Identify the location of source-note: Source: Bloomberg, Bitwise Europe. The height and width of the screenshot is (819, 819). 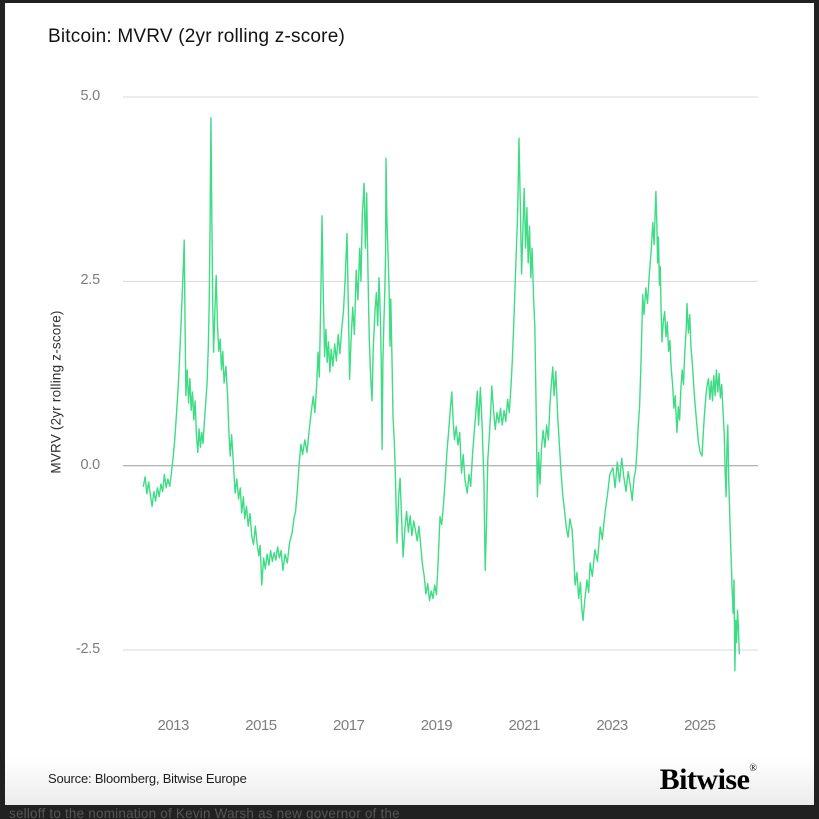
(147, 778).